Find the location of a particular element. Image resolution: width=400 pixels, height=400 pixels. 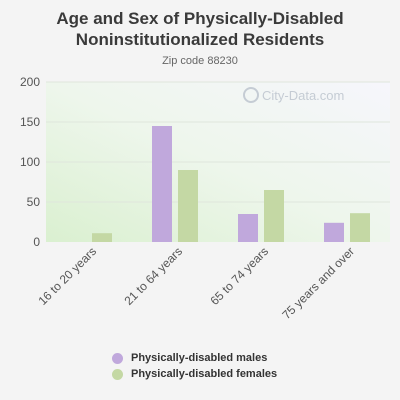

watermark-text: City-Data.com is located at coordinates (303, 95).